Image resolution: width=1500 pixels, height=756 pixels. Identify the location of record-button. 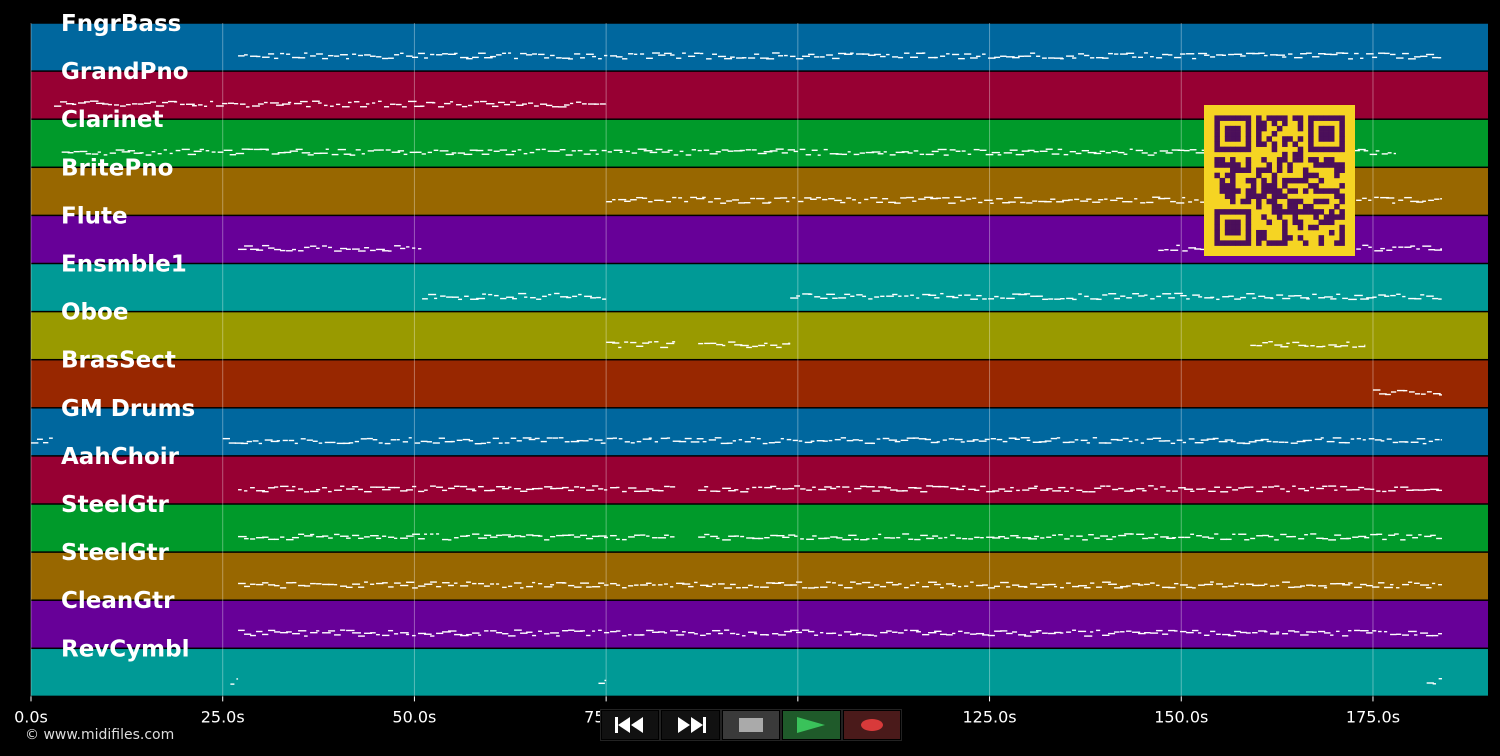
(872, 725).